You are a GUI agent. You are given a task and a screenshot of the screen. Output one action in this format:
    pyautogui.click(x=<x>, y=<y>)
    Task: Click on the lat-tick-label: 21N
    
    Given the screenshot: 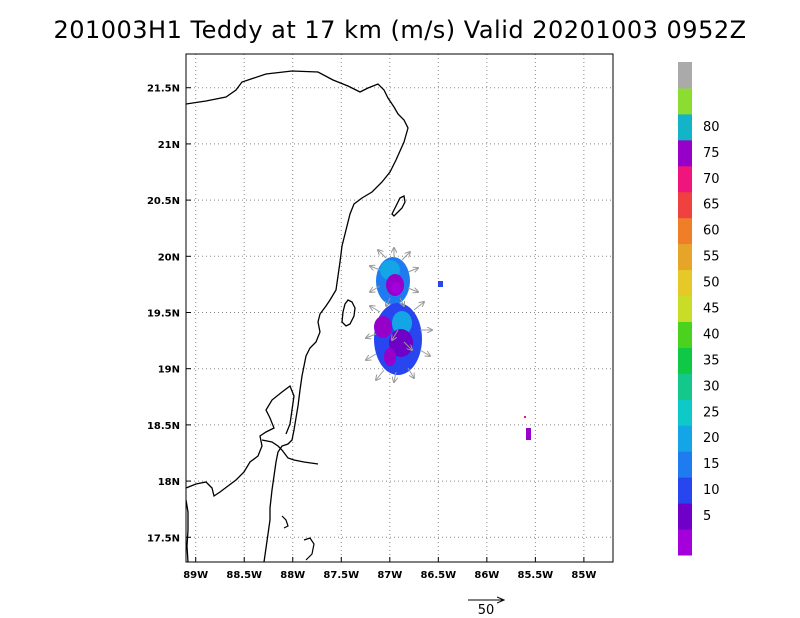 What is the action you would take?
    pyautogui.click(x=169, y=145)
    